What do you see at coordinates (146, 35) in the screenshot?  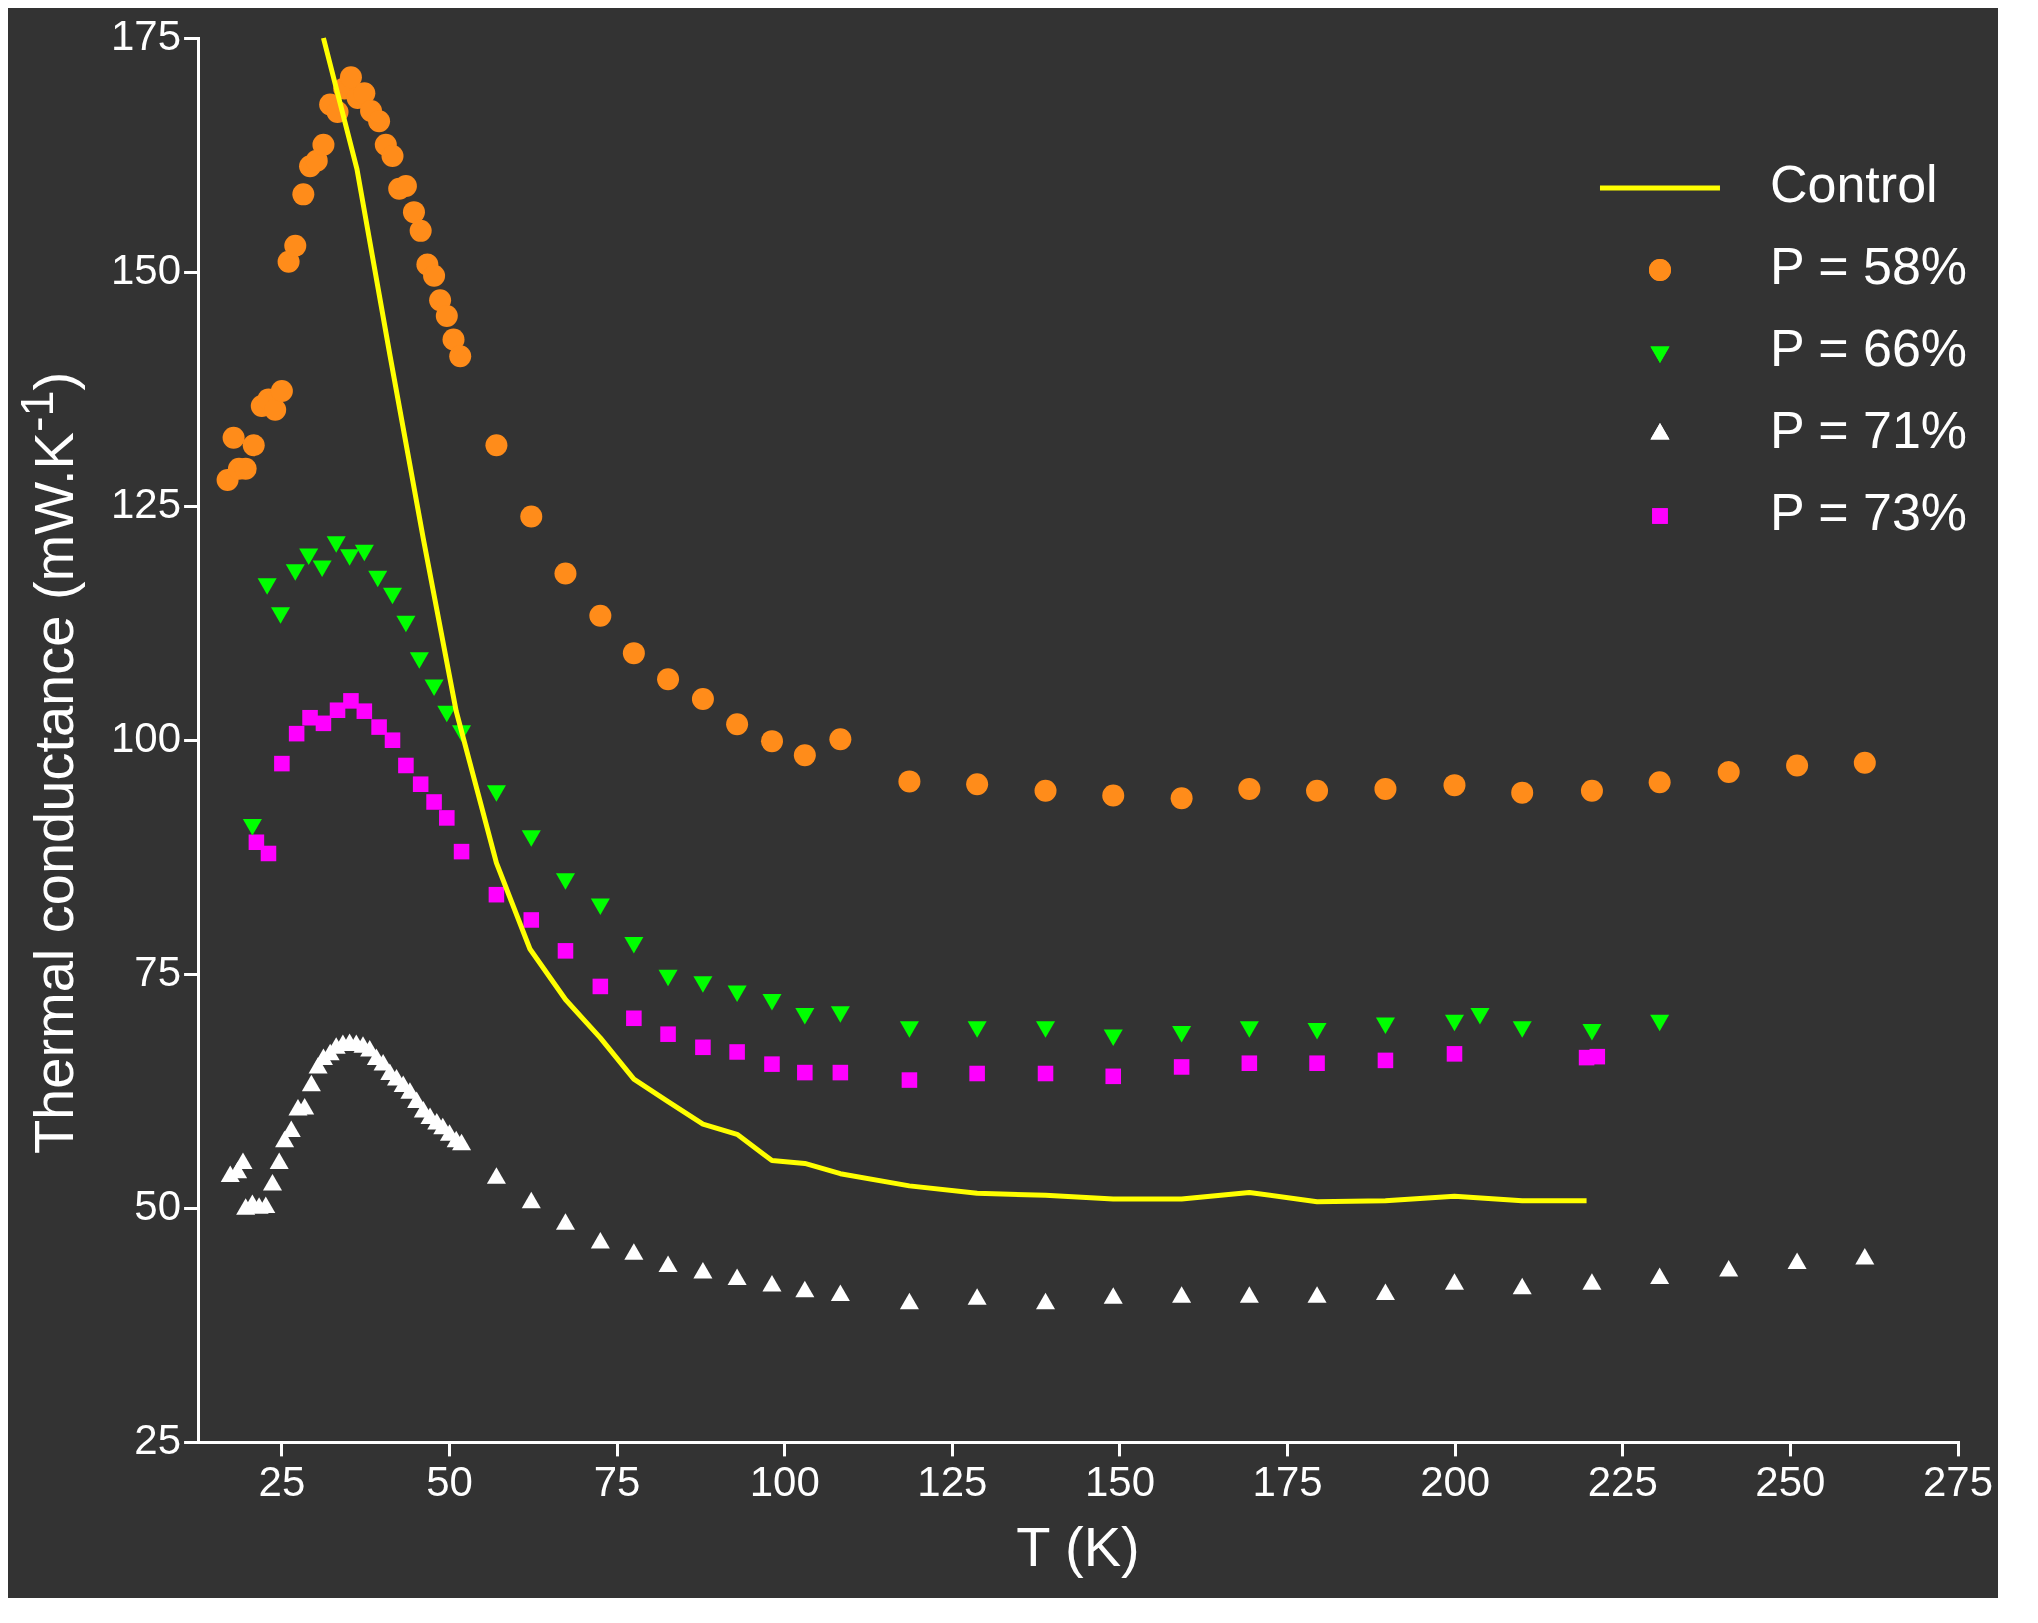 I see `y-tick-label: 175` at bounding box center [146, 35].